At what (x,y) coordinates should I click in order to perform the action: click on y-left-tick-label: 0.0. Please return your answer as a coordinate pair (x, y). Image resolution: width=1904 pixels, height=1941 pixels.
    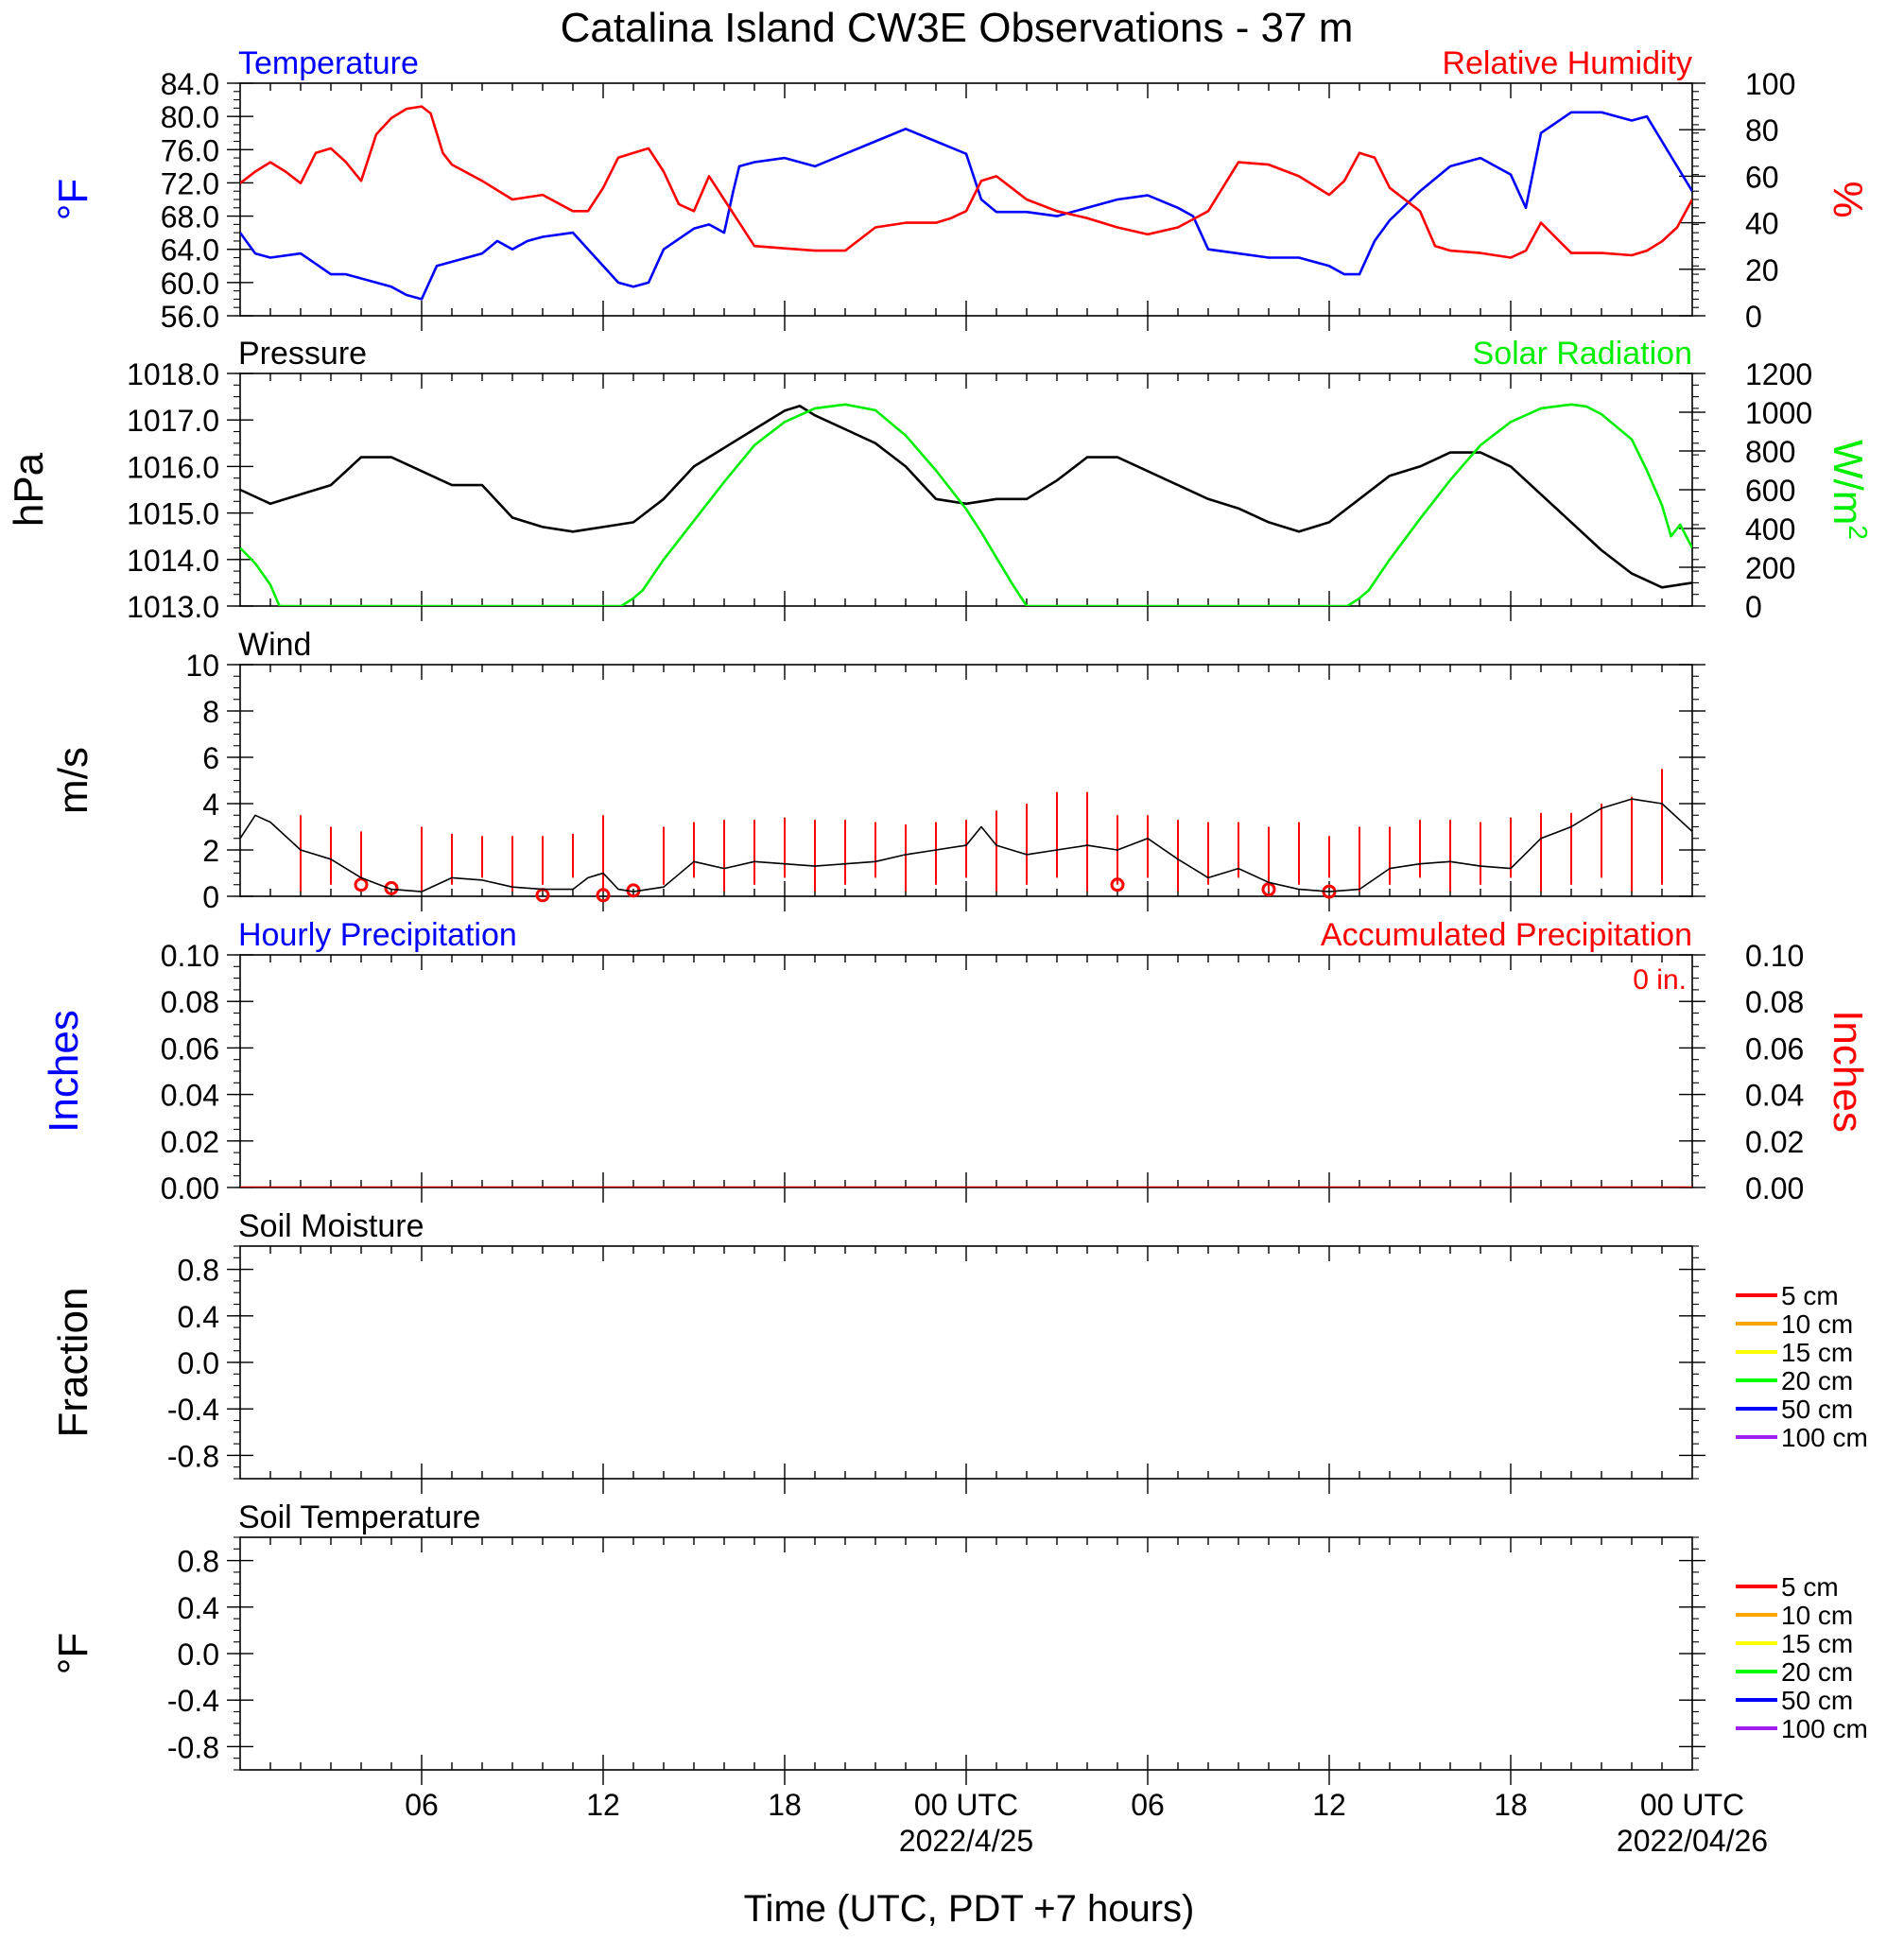
    Looking at the image, I should click on (198, 1655).